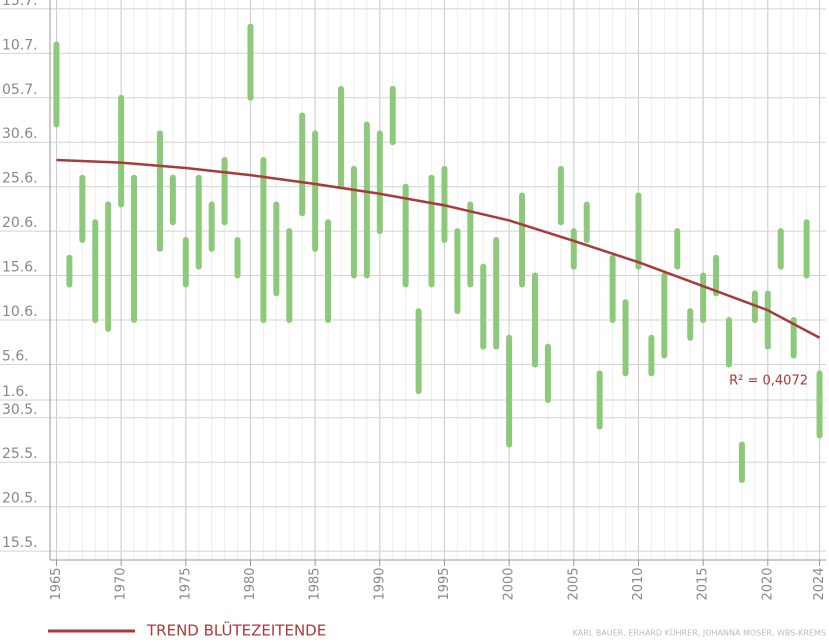 This screenshot has height=642, width=829. I want to click on y-tick-label: 25.5., so click(20, 454).